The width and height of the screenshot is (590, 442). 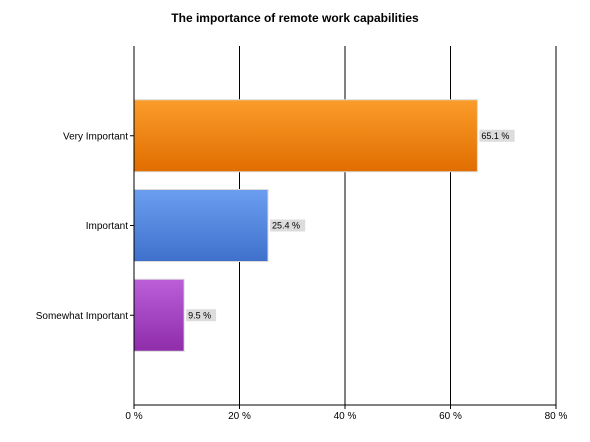 I want to click on bar-important, so click(x=201, y=225).